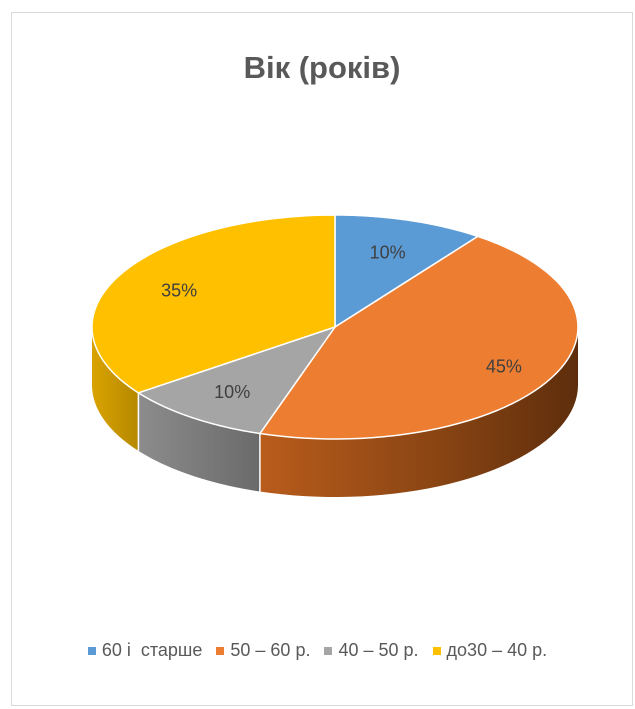 This screenshot has height=709, width=635. What do you see at coordinates (378, 650) in the screenshot?
I see `legend-label: 40 – 50 р.` at bounding box center [378, 650].